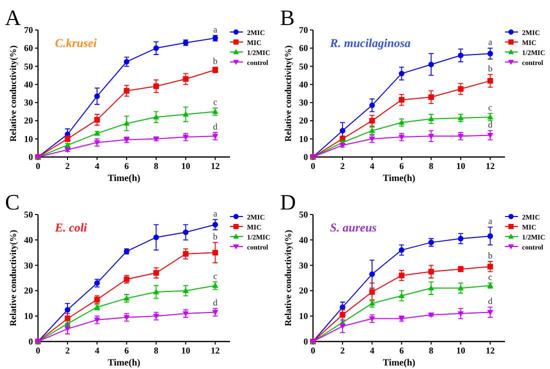  What do you see at coordinates (303, 316) in the screenshot?
I see `y-tick-label: 10` at bounding box center [303, 316].